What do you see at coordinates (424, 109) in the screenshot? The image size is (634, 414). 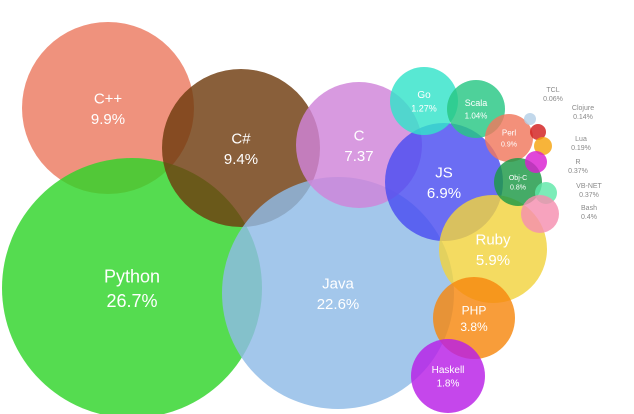 I see `bubble-go-value: 1.27%` at bounding box center [424, 109].